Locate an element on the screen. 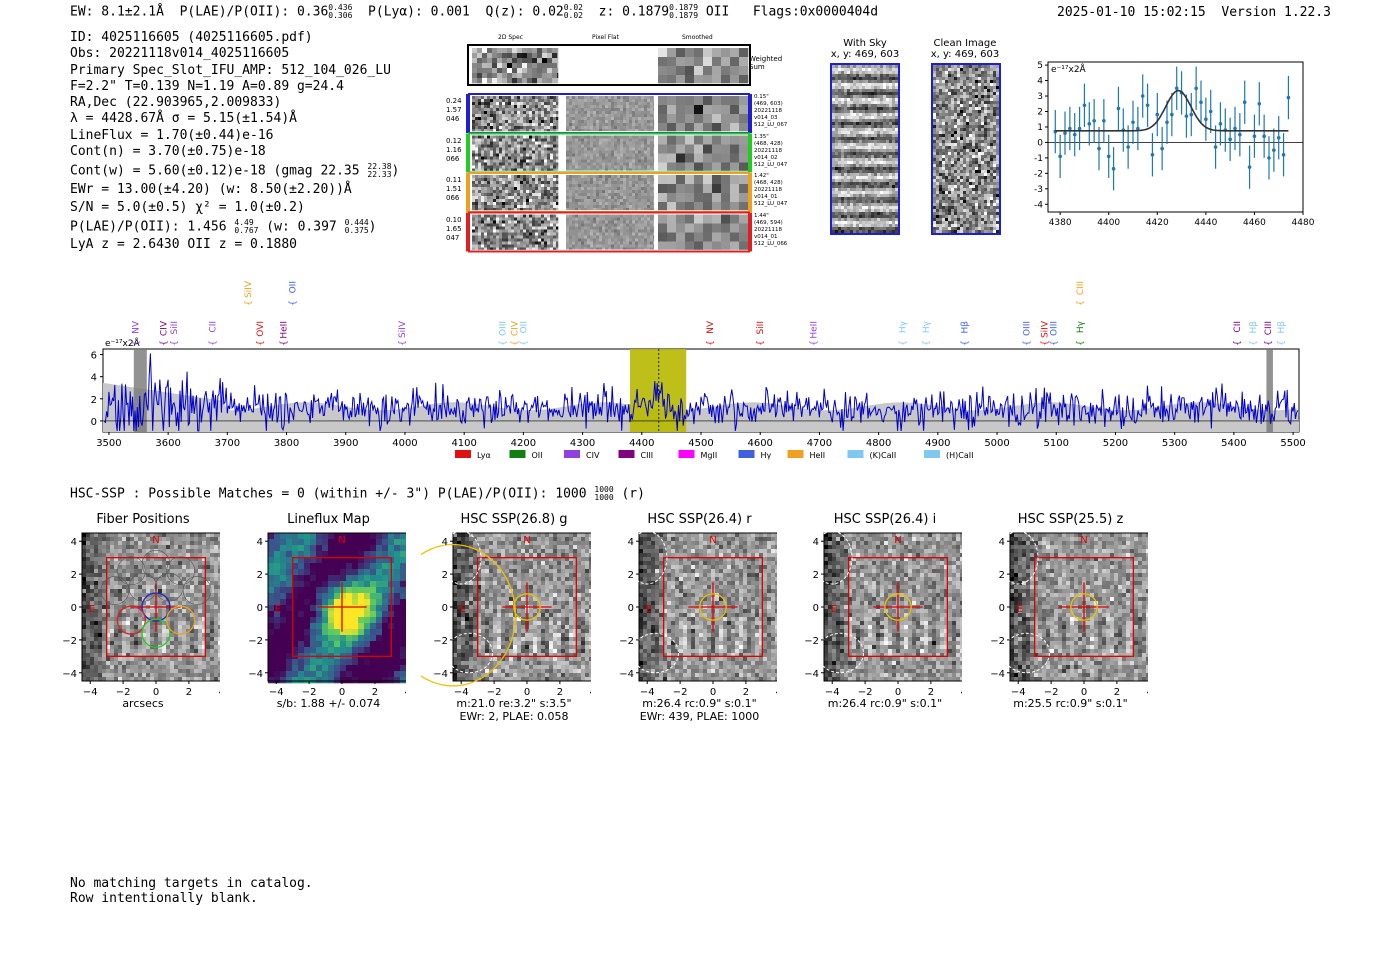 This screenshot has width=1400, height=953. info-lya-z: LyA z = 2.6430 OII z = 0.1880 is located at coordinates (183, 244).